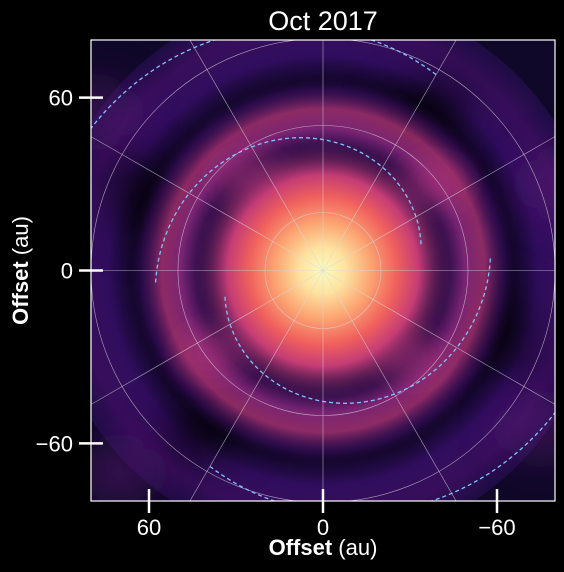 The image size is (564, 572). I want to click on y-axis-ticks: 60 0 −60, so click(69, 271).